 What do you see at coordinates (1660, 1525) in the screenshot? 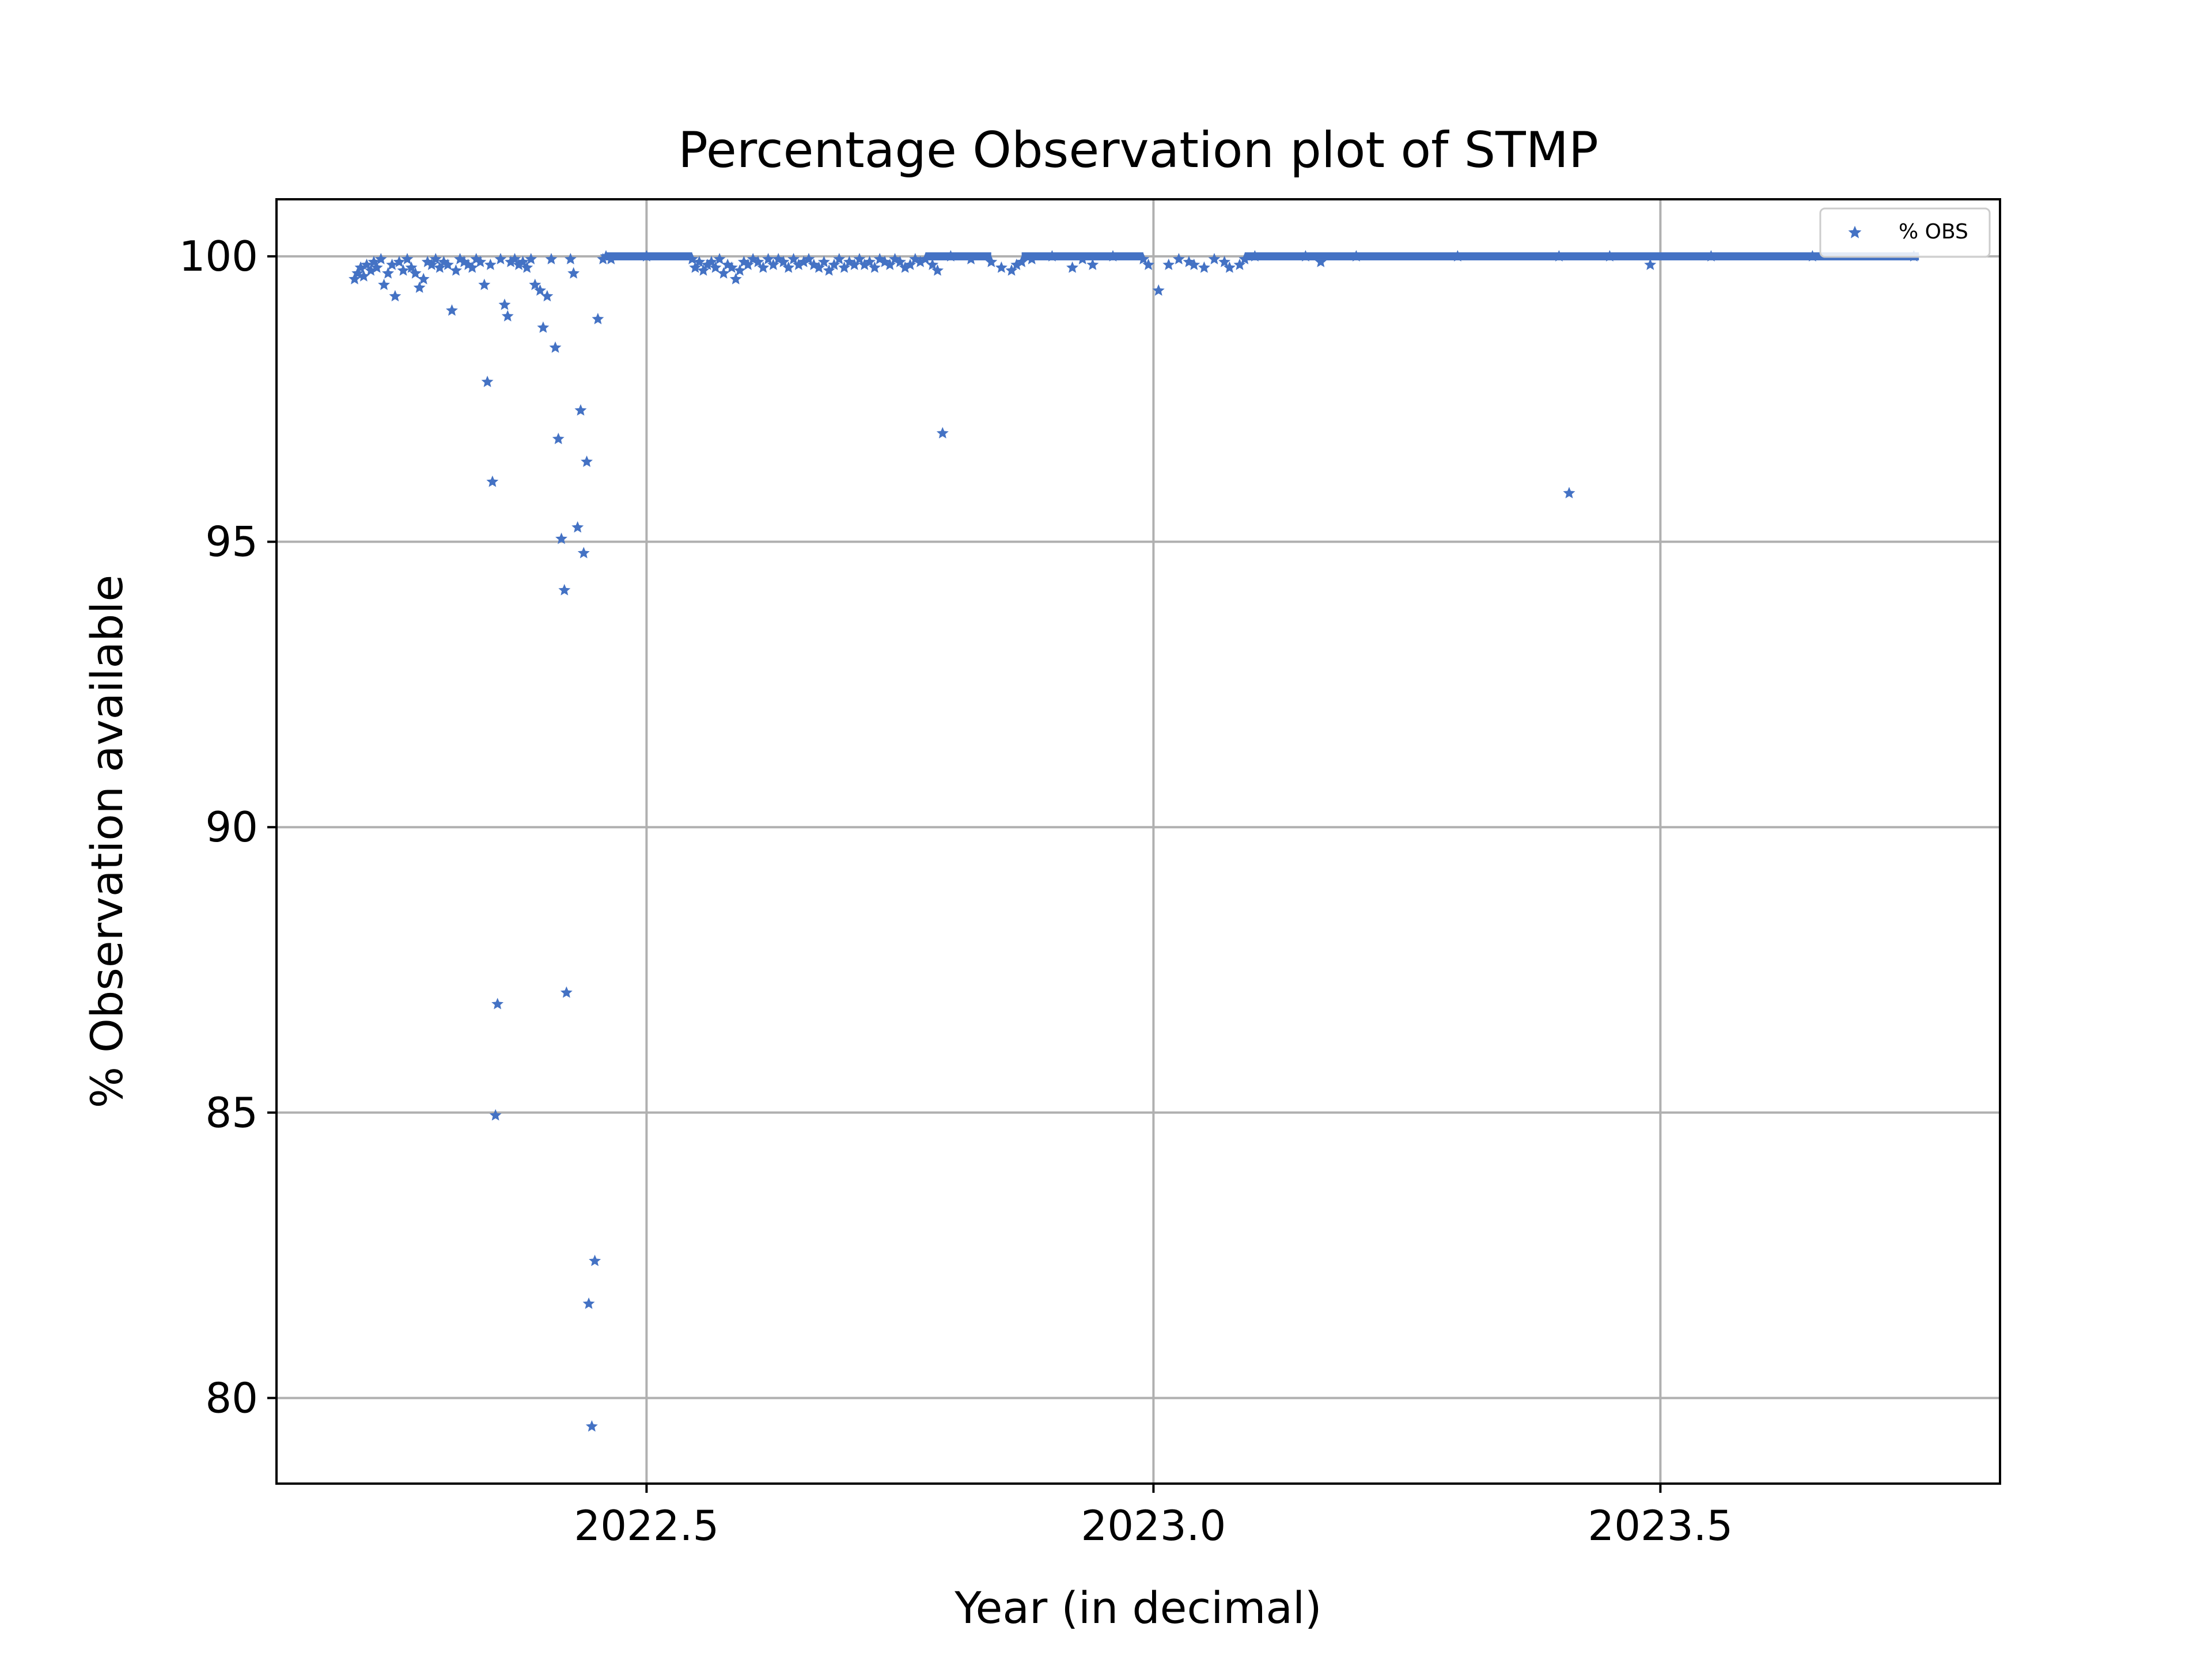
I see `x-tick-label: 2023.5` at bounding box center [1660, 1525].